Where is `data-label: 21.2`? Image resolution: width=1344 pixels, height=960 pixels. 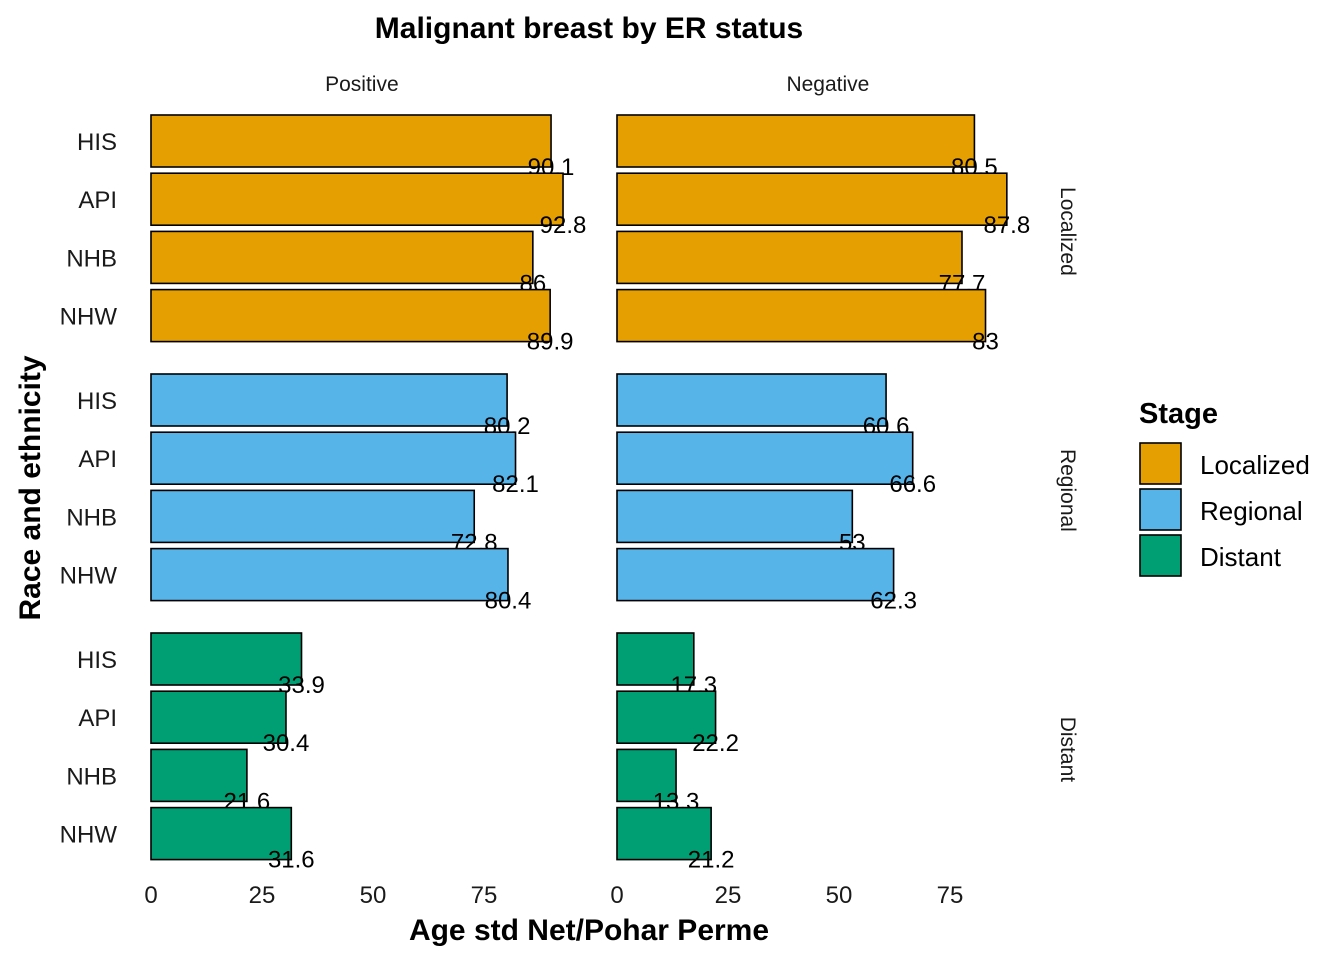 data-label: 21.2 is located at coordinates (711, 860).